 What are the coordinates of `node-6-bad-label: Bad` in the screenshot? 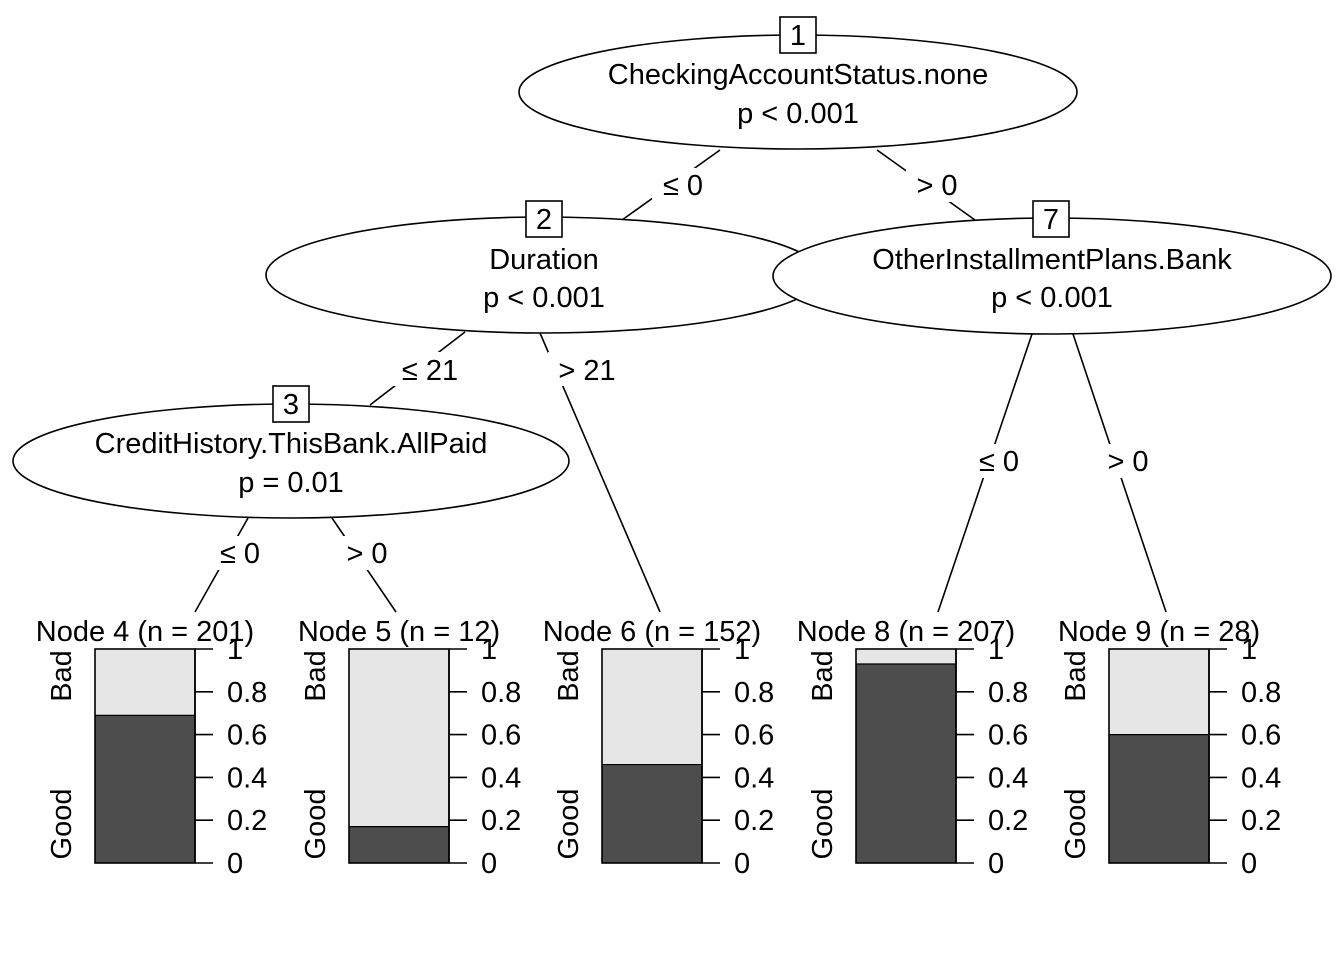 It's located at (569, 676).